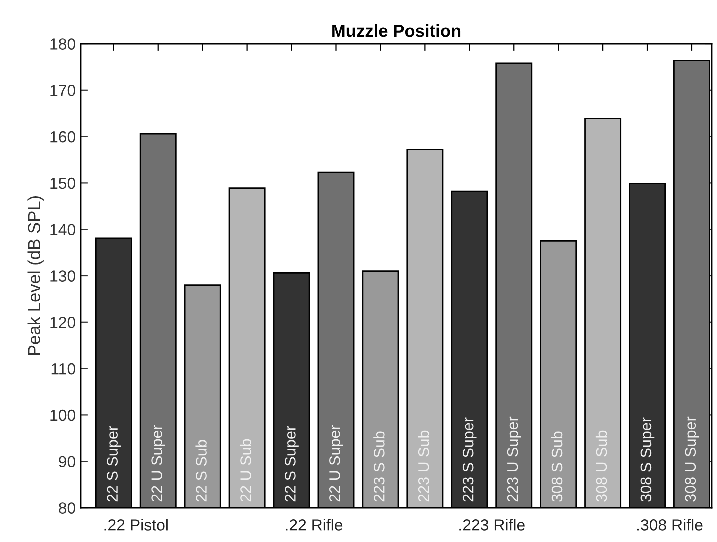  What do you see at coordinates (514, 459) in the screenshot?
I see `x-tick-label: 223 U Super` at bounding box center [514, 459].